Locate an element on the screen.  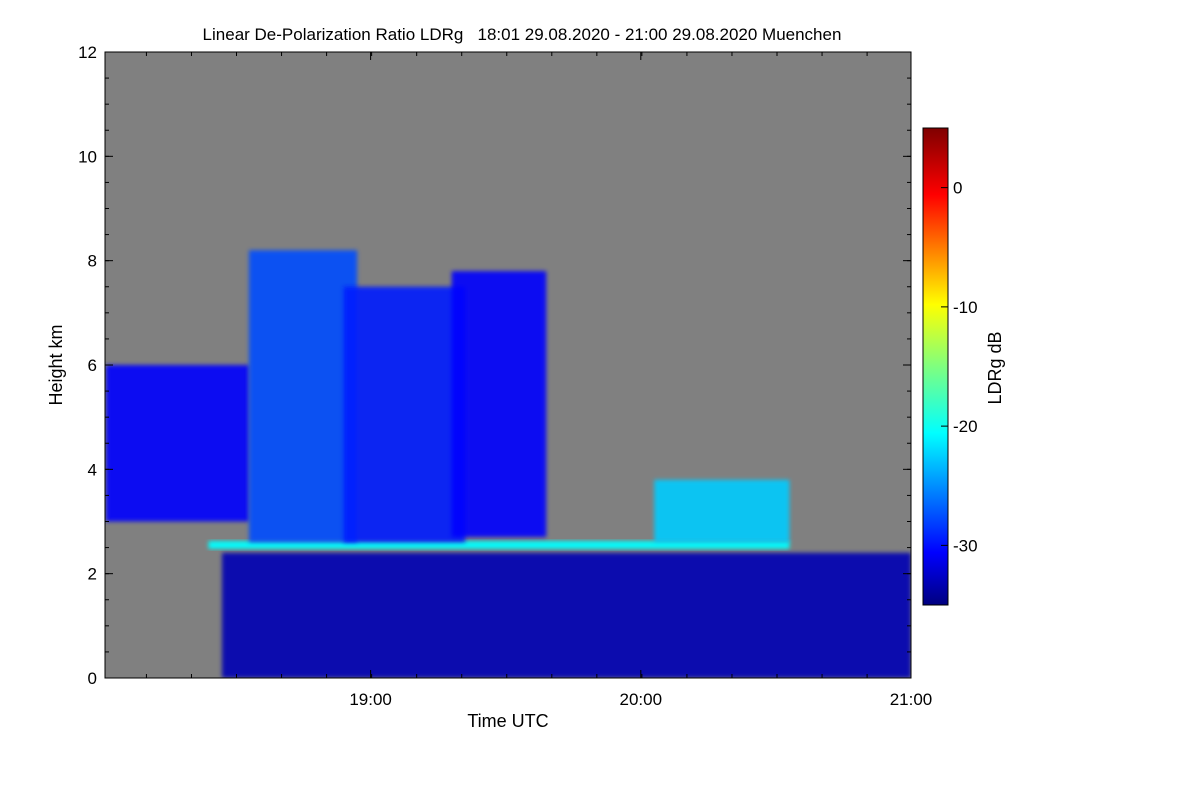
colorbar-tick-label: -10 is located at coordinates (965, 307).